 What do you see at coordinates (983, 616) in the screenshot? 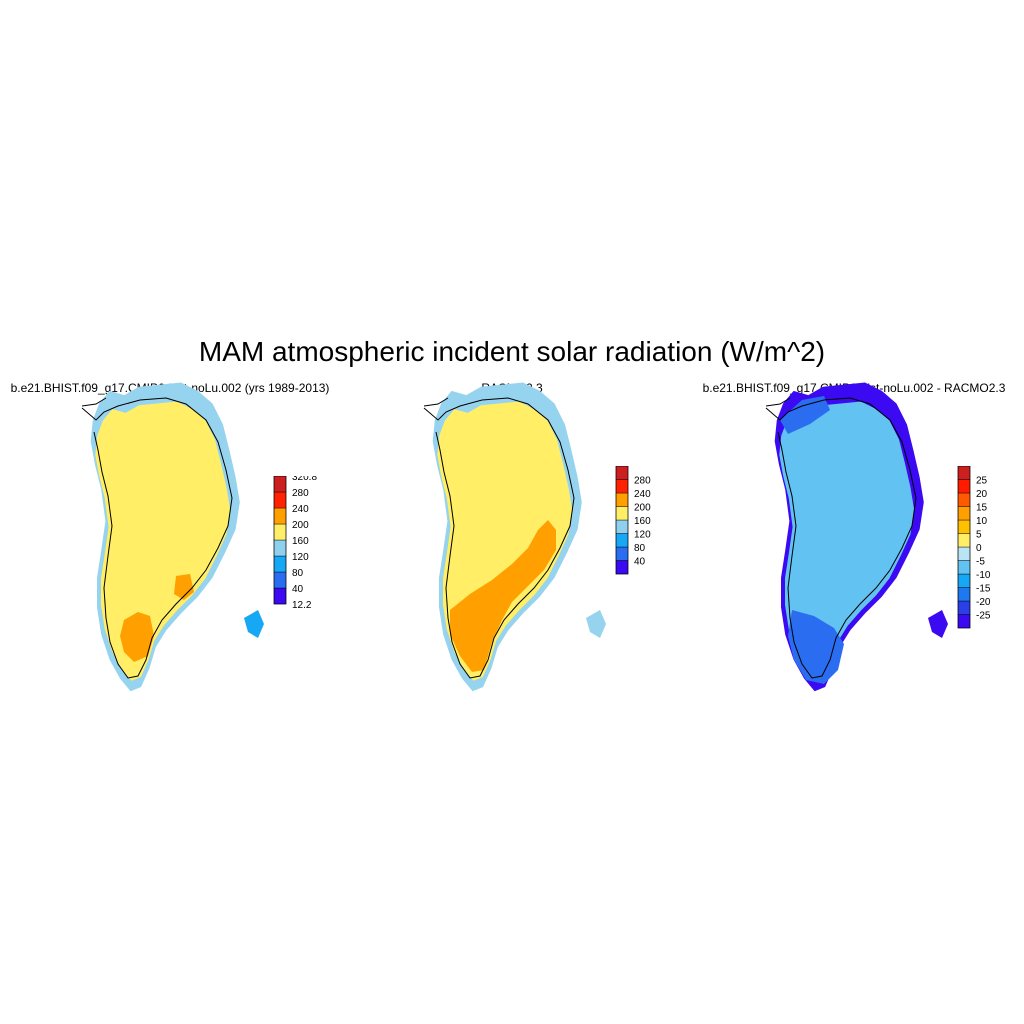
I see `colorbar-label: -25` at bounding box center [983, 616].